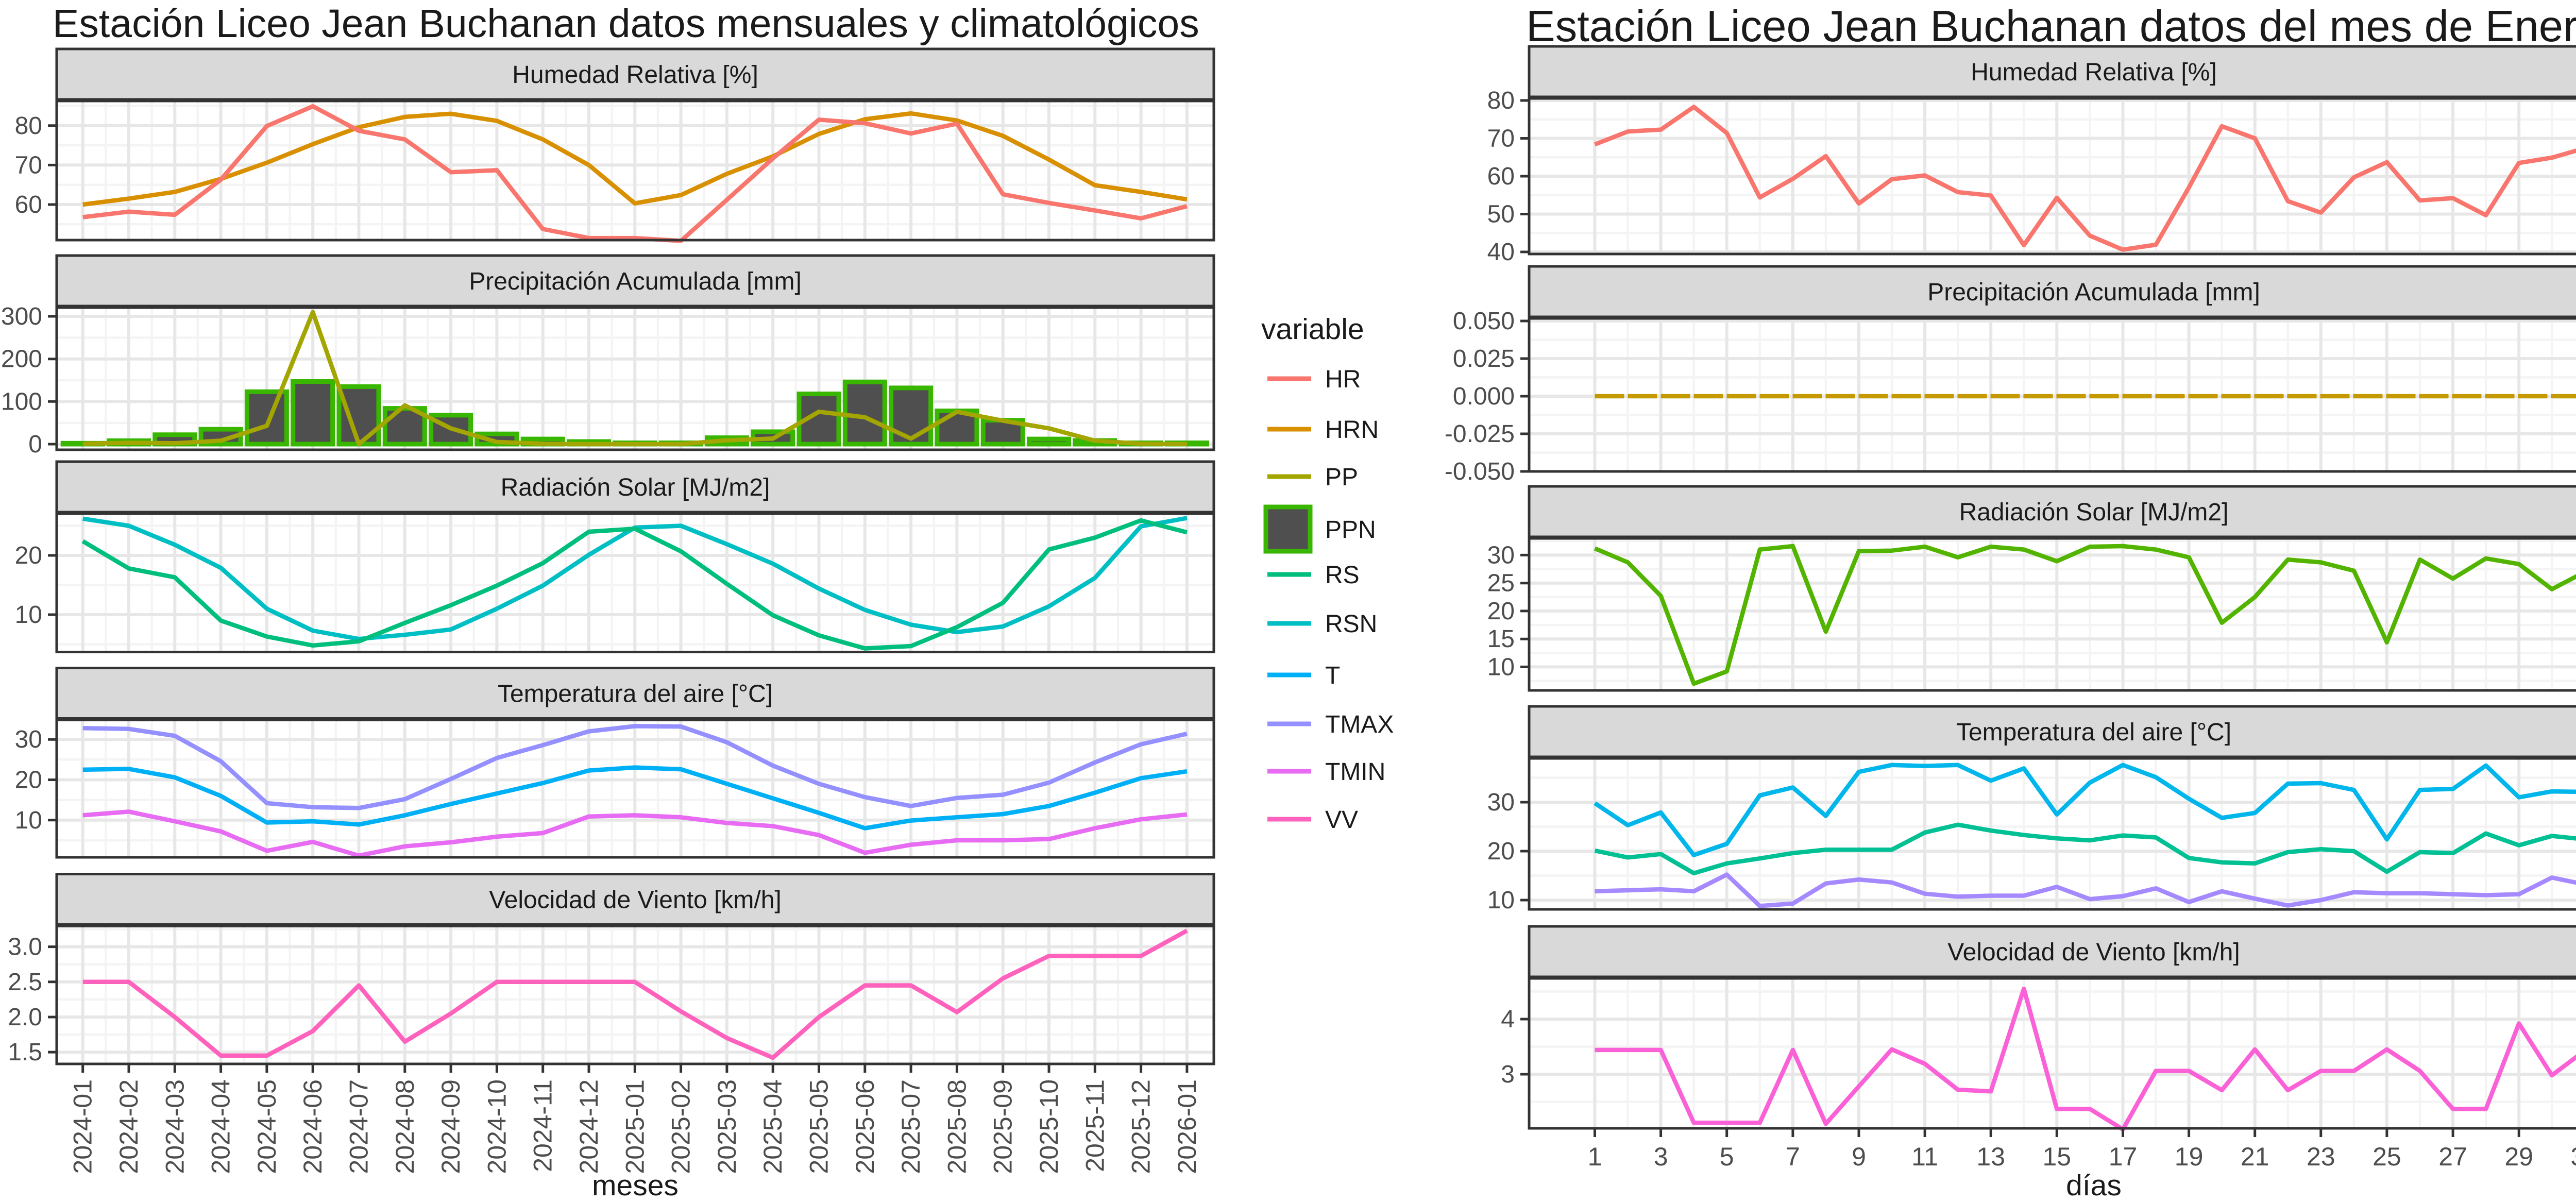 This screenshot has width=2576, height=1202. What do you see at coordinates (1342, 575) in the screenshot?
I see `svg-text: RS` at bounding box center [1342, 575].